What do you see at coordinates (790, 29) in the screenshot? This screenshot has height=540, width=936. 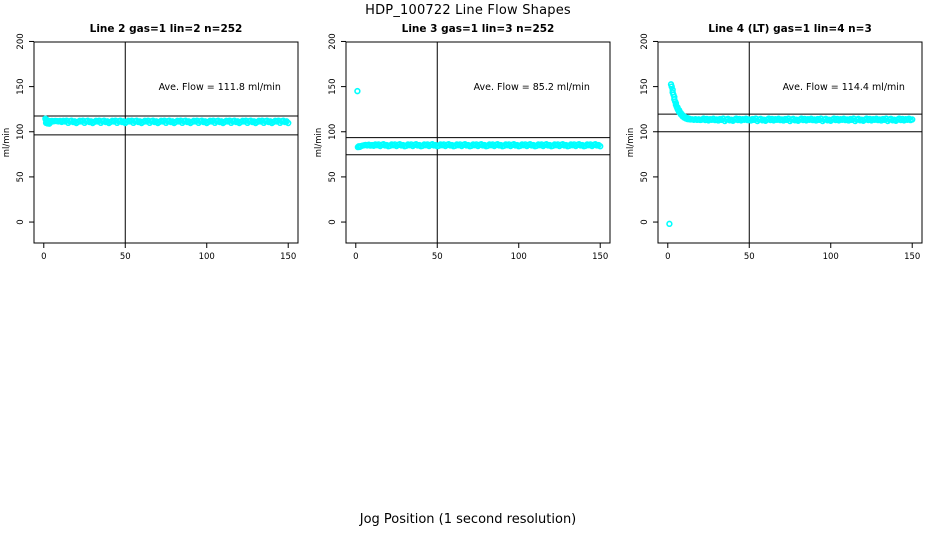 I see `subplot-title: Line 4 (LT) gas=1 lin=4 n=3` at bounding box center [790, 29].